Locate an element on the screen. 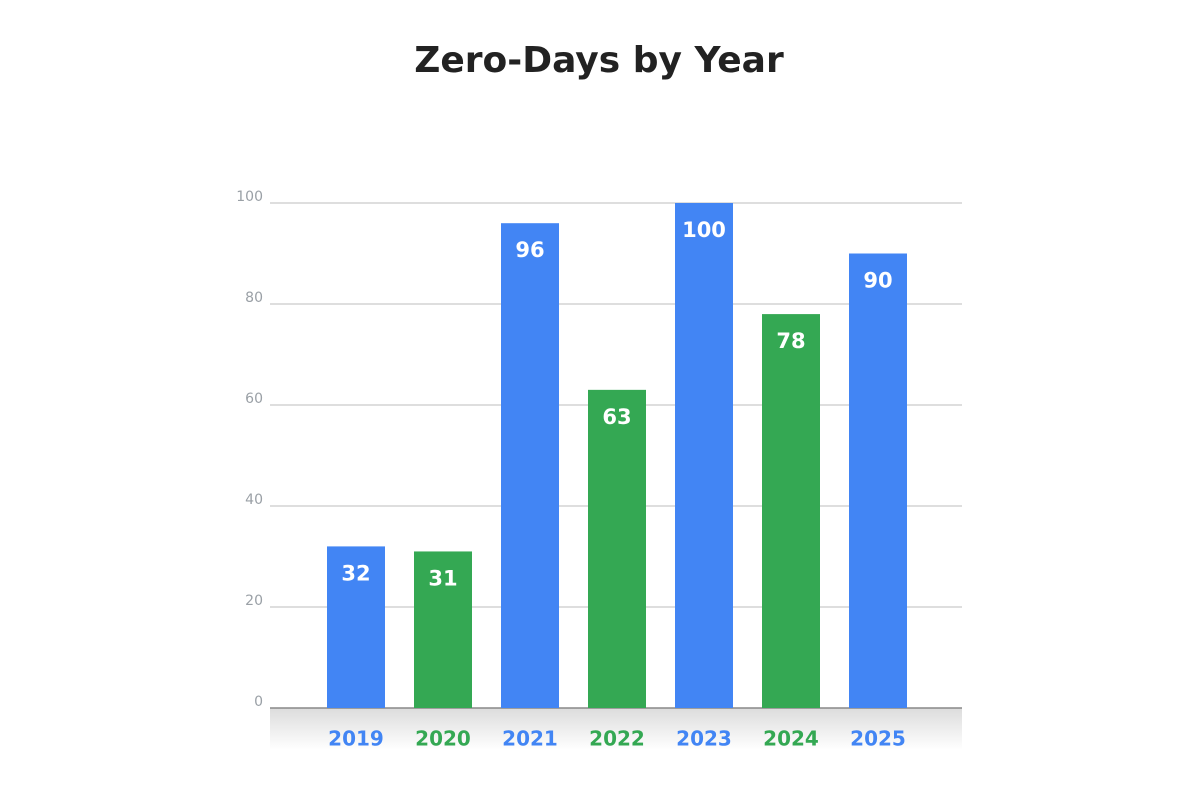 Image resolution: width=1199 pixels, height=805 pixels. value-label: 100 is located at coordinates (704, 230).